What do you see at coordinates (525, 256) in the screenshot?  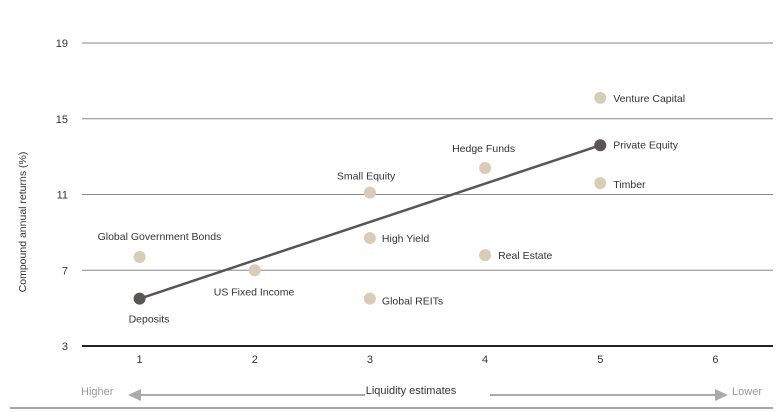 I see `data-label: Real Estate` at bounding box center [525, 256].